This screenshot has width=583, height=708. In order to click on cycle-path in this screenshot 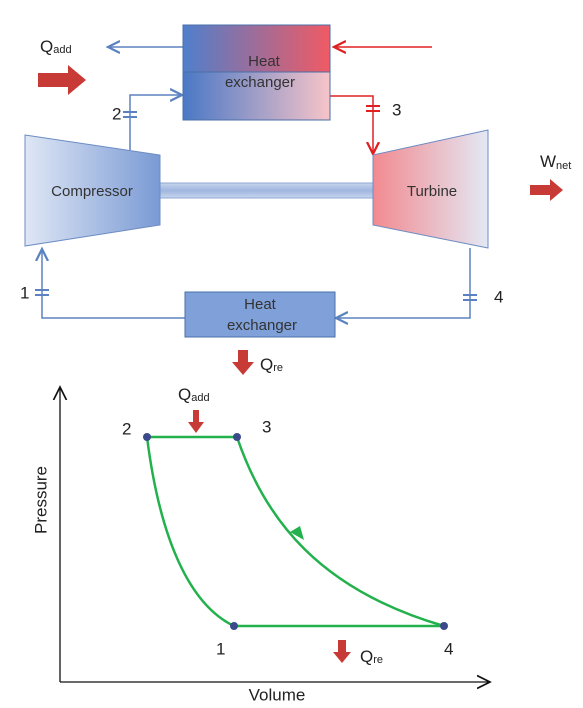, I will do `click(295, 531)`.